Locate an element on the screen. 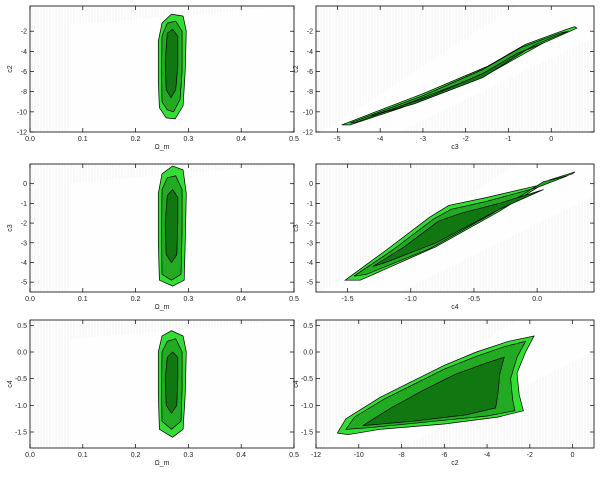 The width and height of the screenshot is (600, 480). x-tick-label: -5 is located at coordinates (337, 139).